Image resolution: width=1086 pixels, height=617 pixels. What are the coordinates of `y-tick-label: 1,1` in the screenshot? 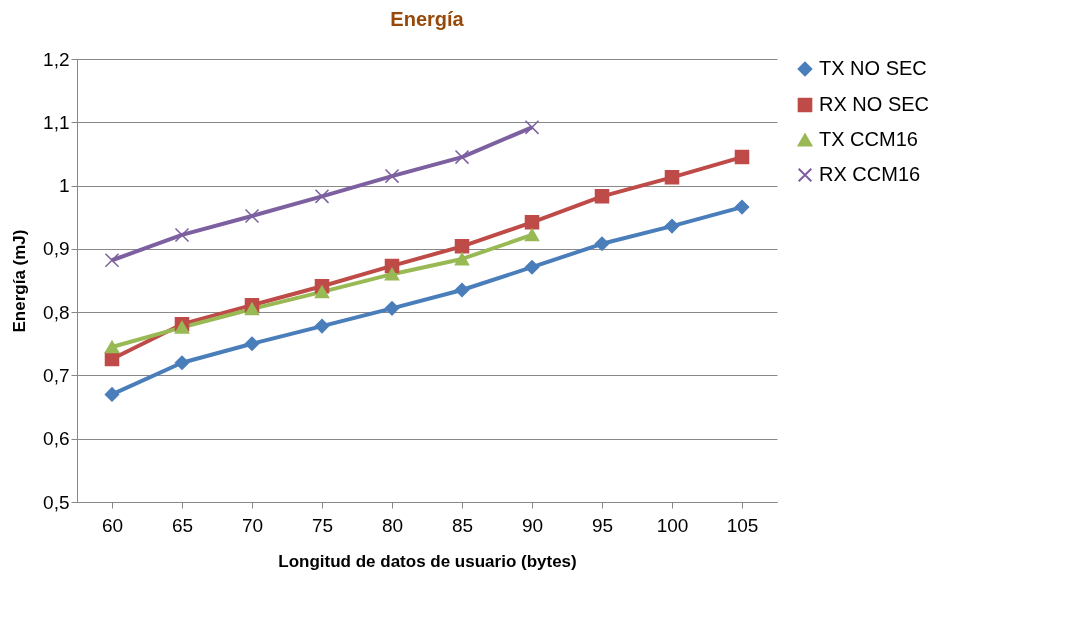 It's located at (56, 122).